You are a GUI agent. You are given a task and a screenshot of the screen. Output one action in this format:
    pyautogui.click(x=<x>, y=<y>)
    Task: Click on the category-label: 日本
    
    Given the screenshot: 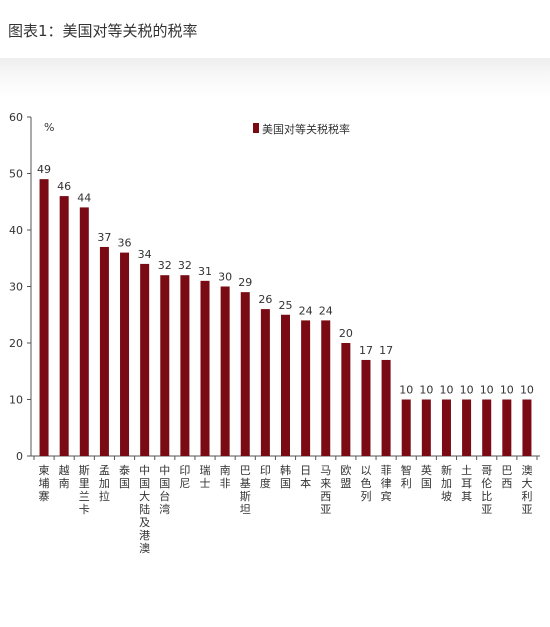 What is the action you would take?
    pyautogui.click(x=305, y=477)
    